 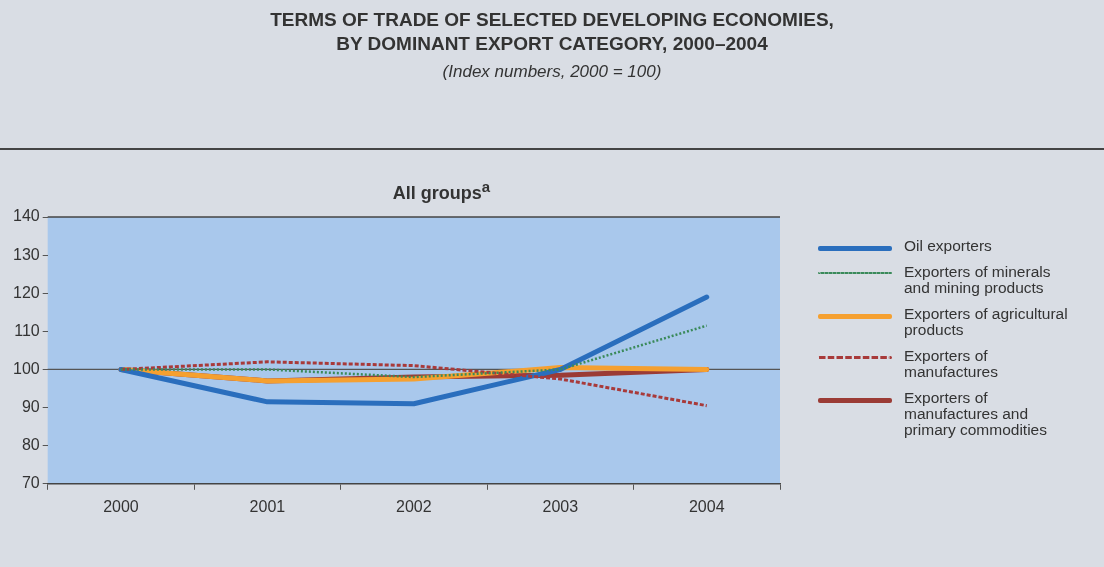 What do you see at coordinates (267, 506) in the screenshot?
I see `x-tick-label: 2001` at bounding box center [267, 506].